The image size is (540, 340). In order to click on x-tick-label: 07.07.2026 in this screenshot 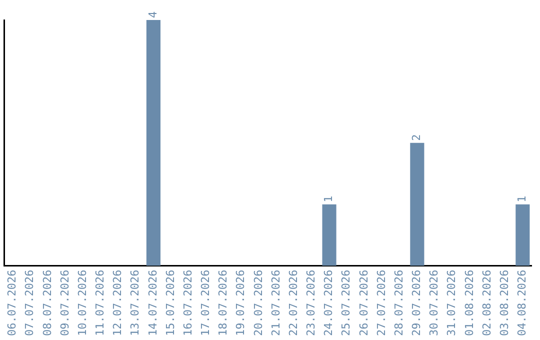, I will do `click(29, 303)`.